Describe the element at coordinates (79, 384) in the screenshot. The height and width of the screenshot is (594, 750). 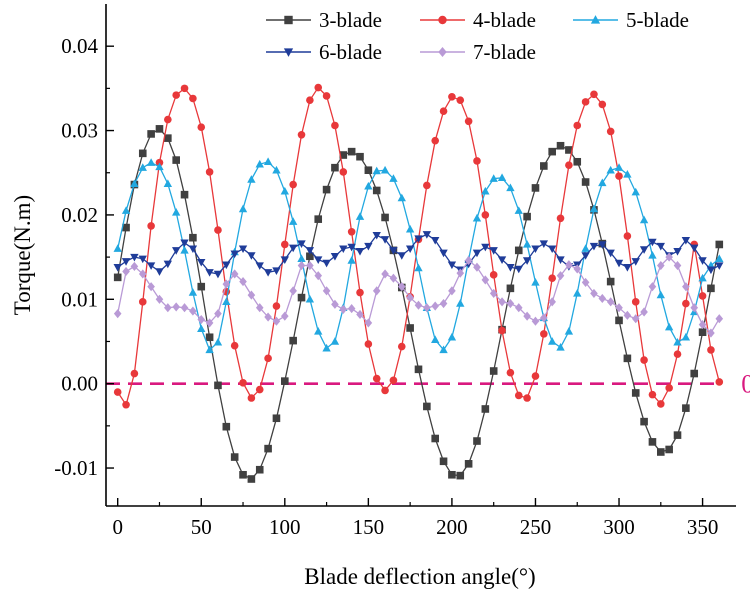
I see `y-tick-label: 0.00` at that location.